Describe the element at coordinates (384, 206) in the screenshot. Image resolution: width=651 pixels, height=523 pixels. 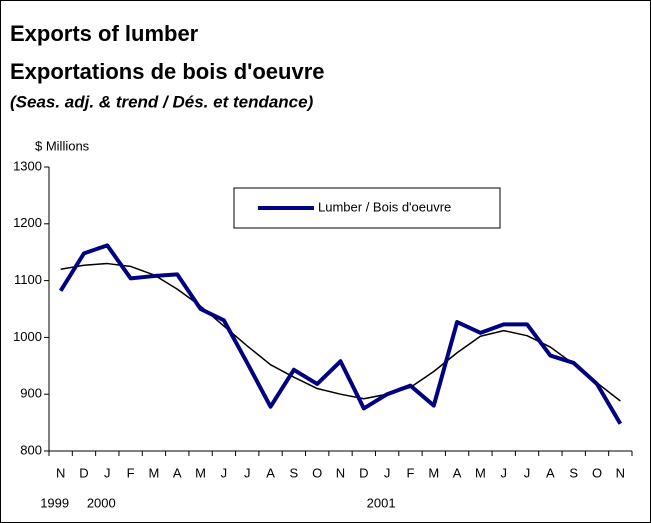
I see `legend-label: Lumber / Bois d'oeuvre` at that location.